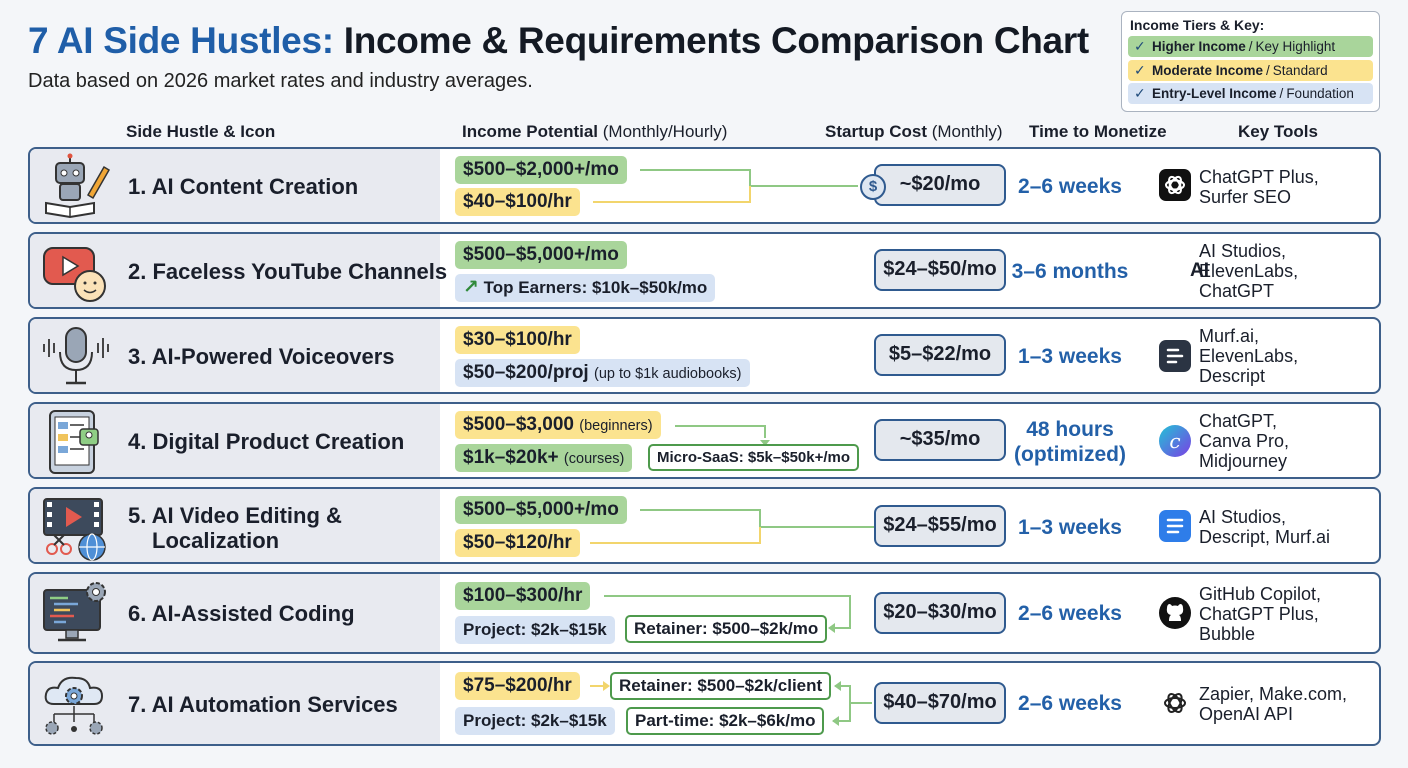 The image size is (1408, 768). What do you see at coordinates (940, 270) in the screenshot?
I see `startup-cost: $24–$50/mo` at bounding box center [940, 270].